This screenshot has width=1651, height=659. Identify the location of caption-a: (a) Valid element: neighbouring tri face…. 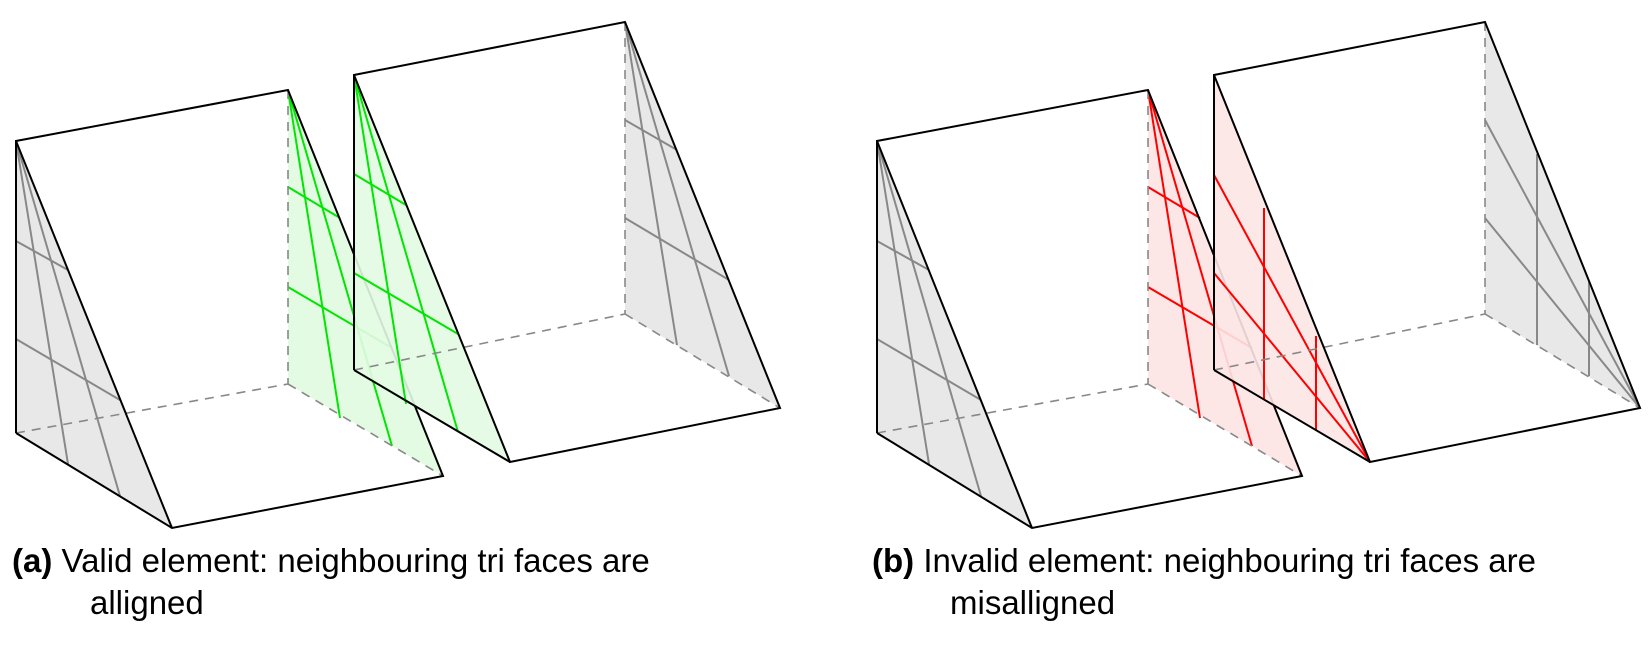
(412, 582).